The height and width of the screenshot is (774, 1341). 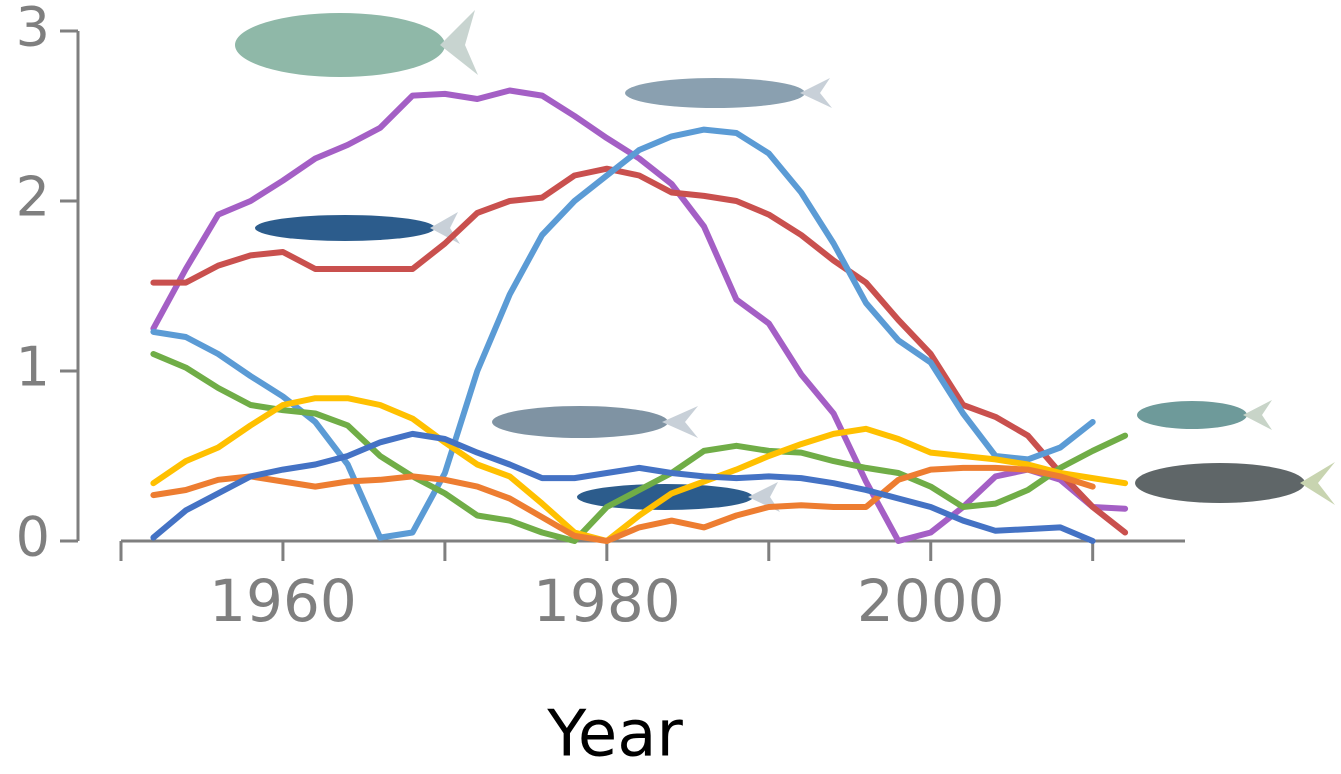 I want to click on x-tick-label: 2000, so click(x=931, y=601).